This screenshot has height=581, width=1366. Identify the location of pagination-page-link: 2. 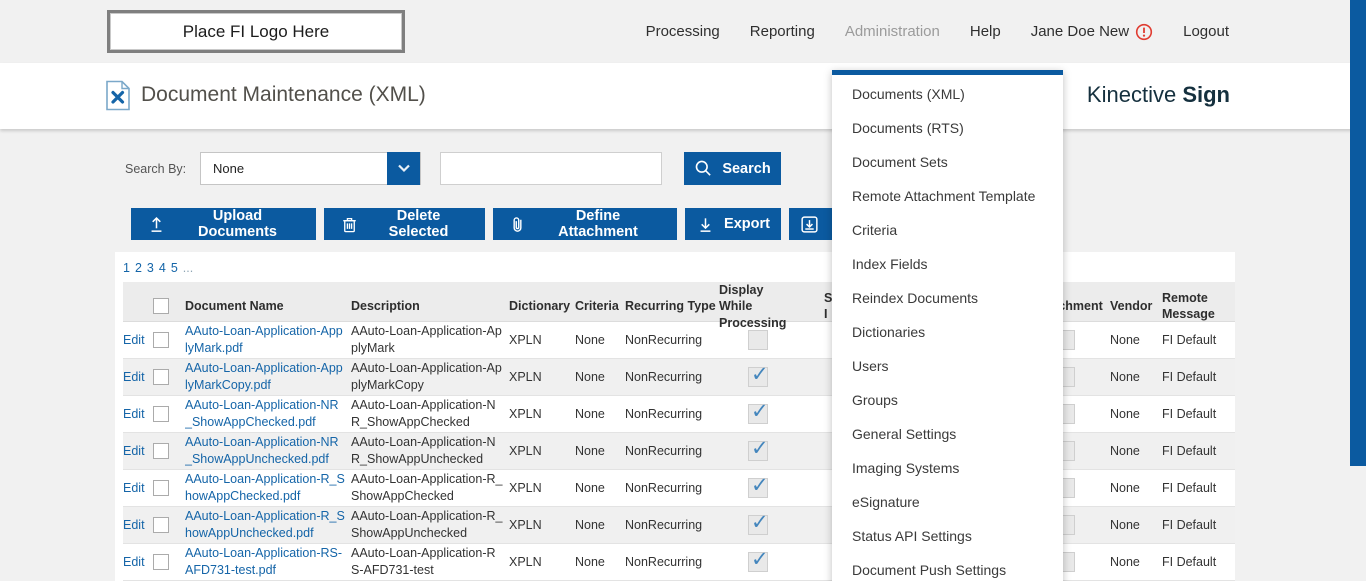
(138, 268).